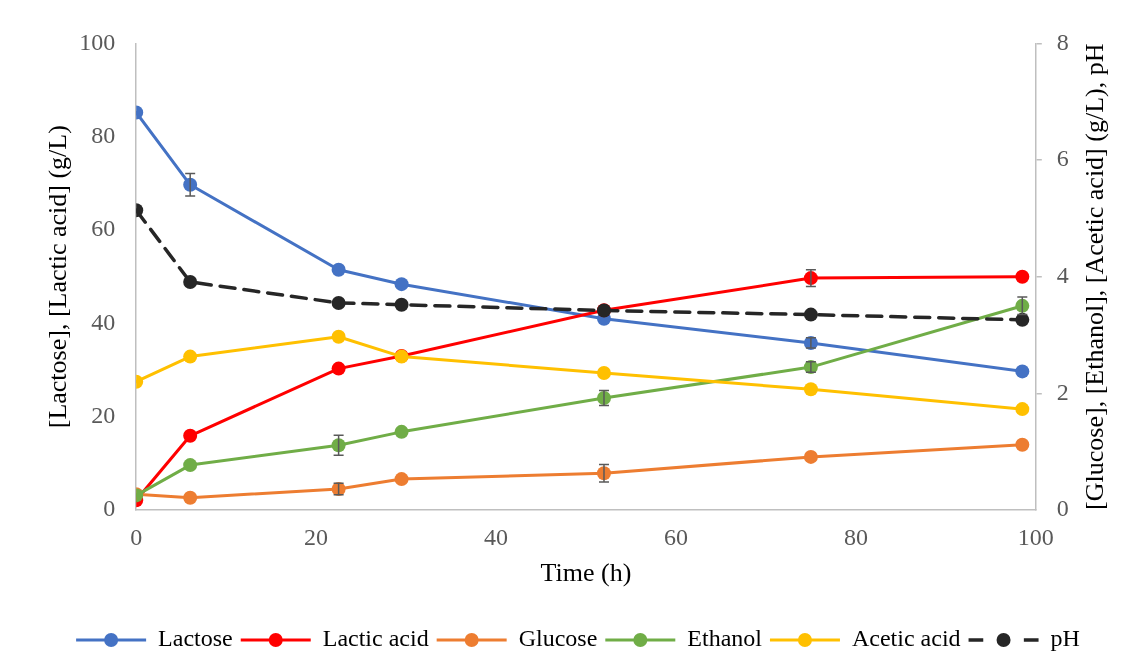 The image size is (1137, 671). What do you see at coordinates (375, 638) in the screenshot?
I see `legend-label: Lactic acid` at bounding box center [375, 638].